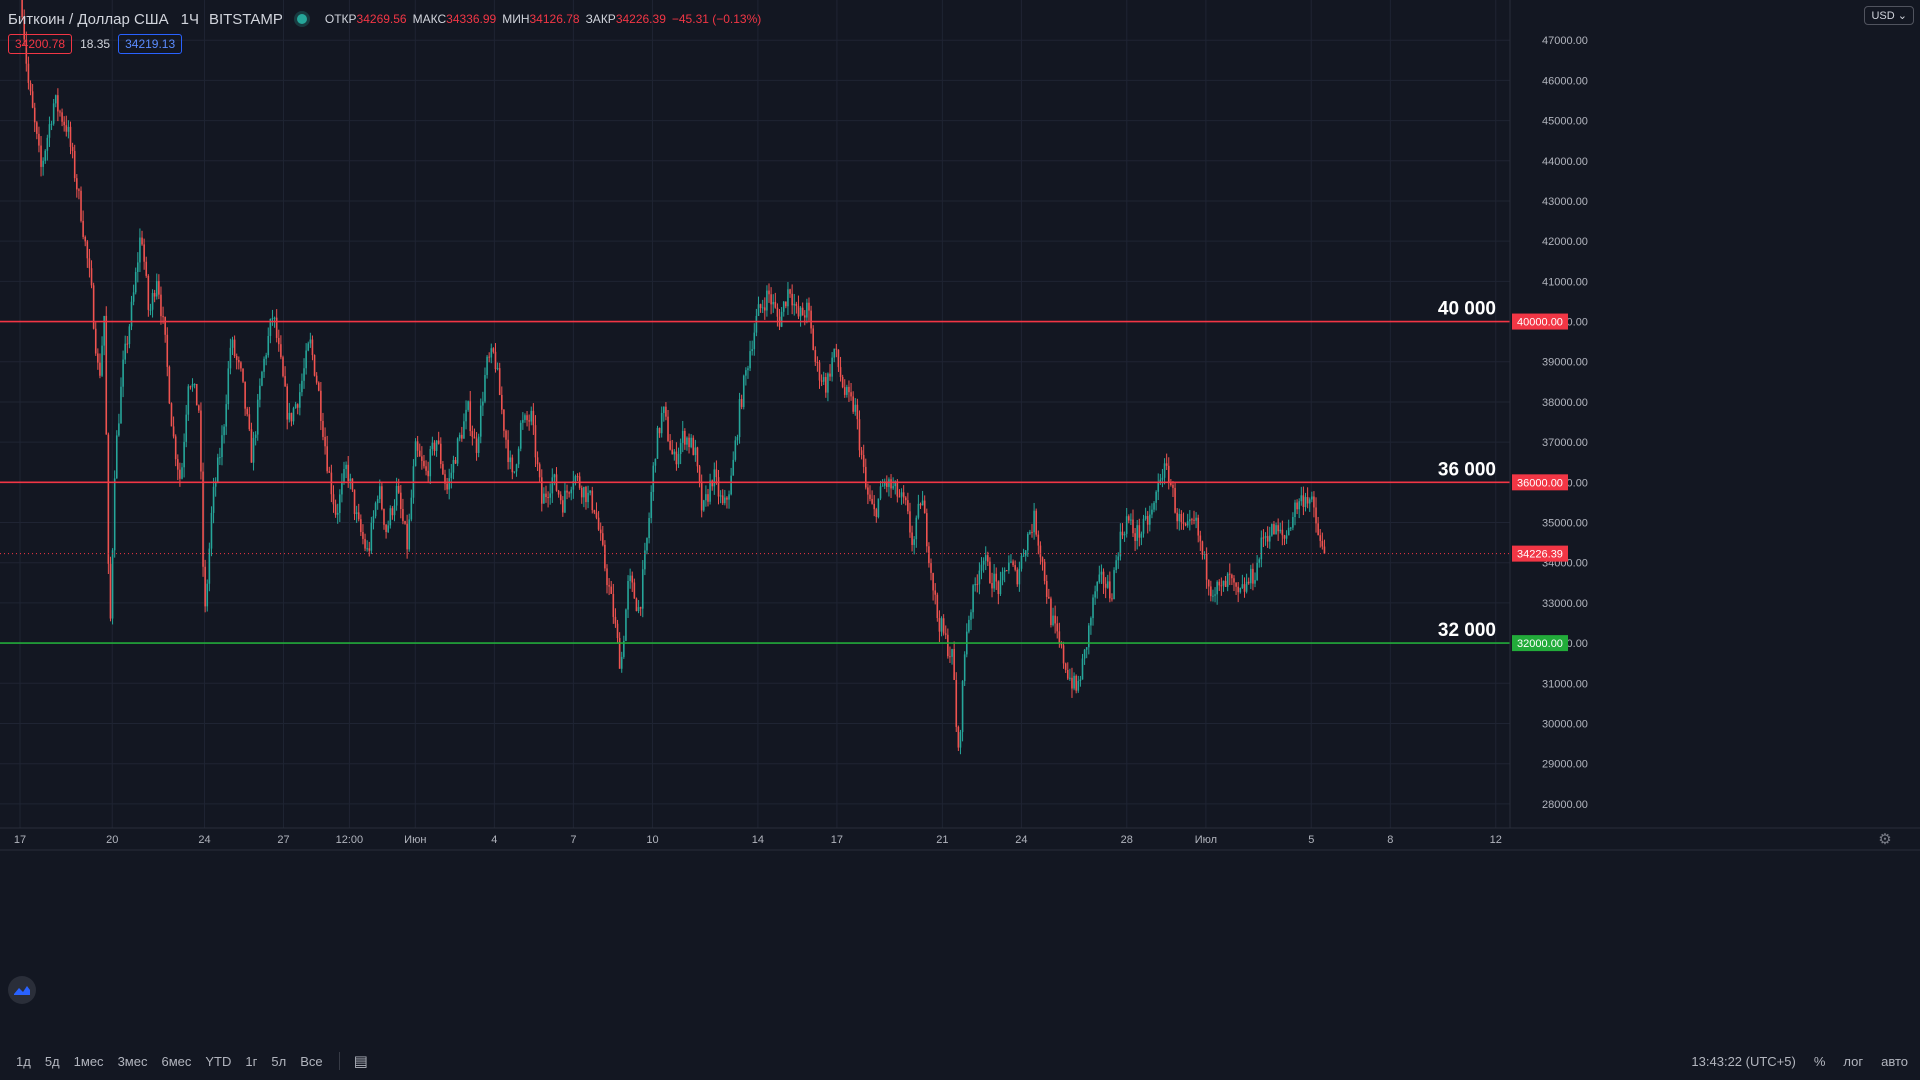  I want to click on symbol-name: Биткоин / Доллар США, so click(88, 19).